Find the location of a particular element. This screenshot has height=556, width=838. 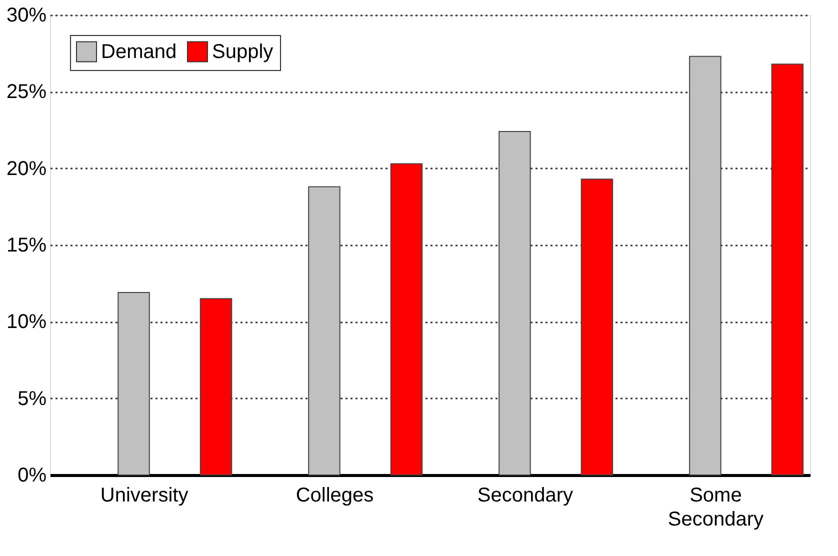

y-tick-label: 25% is located at coordinates (26, 92).